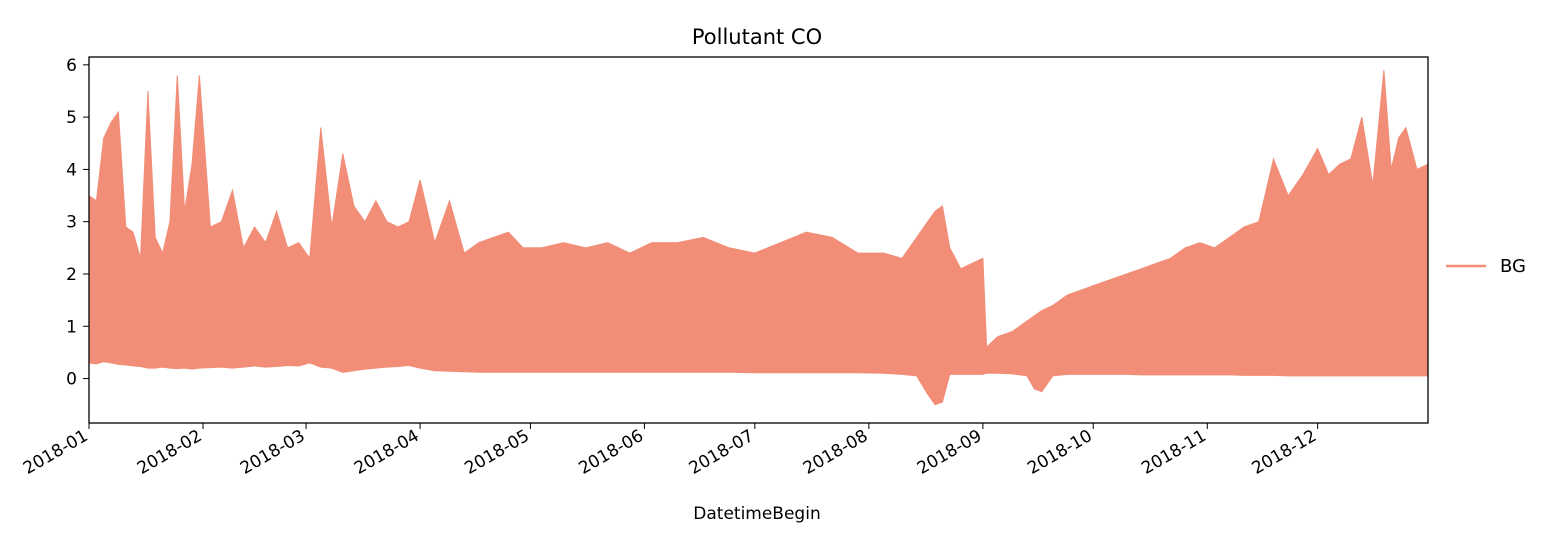  What do you see at coordinates (1486, 266) in the screenshot?
I see `legend: BG` at bounding box center [1486, 266].